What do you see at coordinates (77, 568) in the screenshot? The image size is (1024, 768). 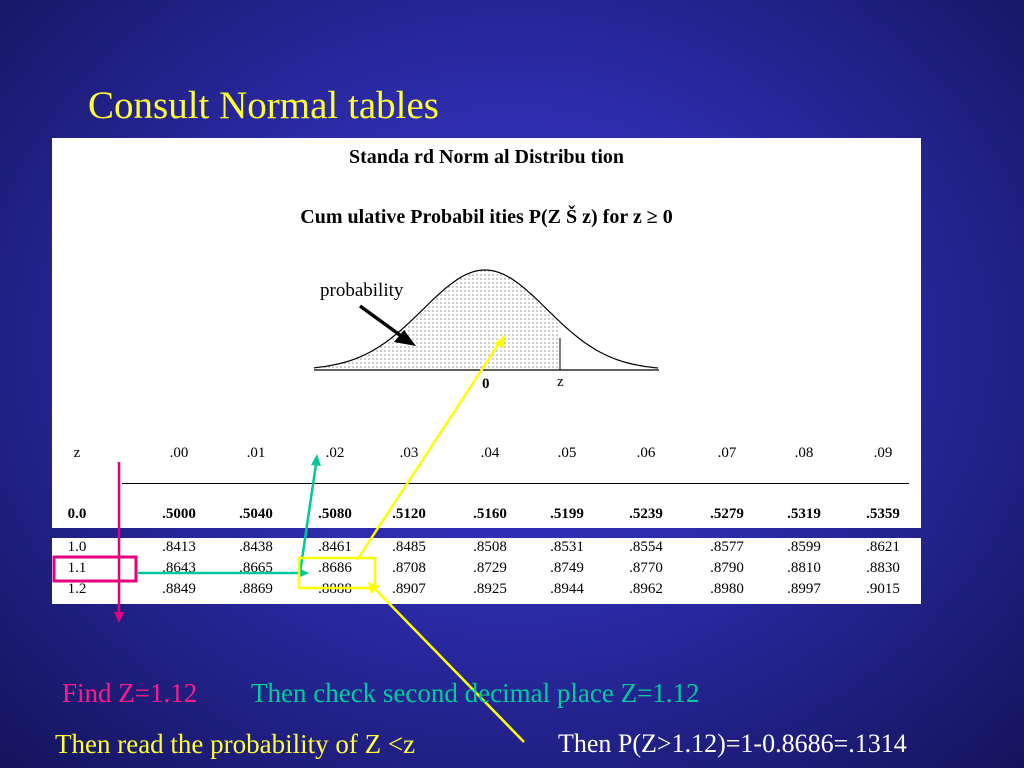 I see `table-cell: 1.1` at bounding box center [77, 568].